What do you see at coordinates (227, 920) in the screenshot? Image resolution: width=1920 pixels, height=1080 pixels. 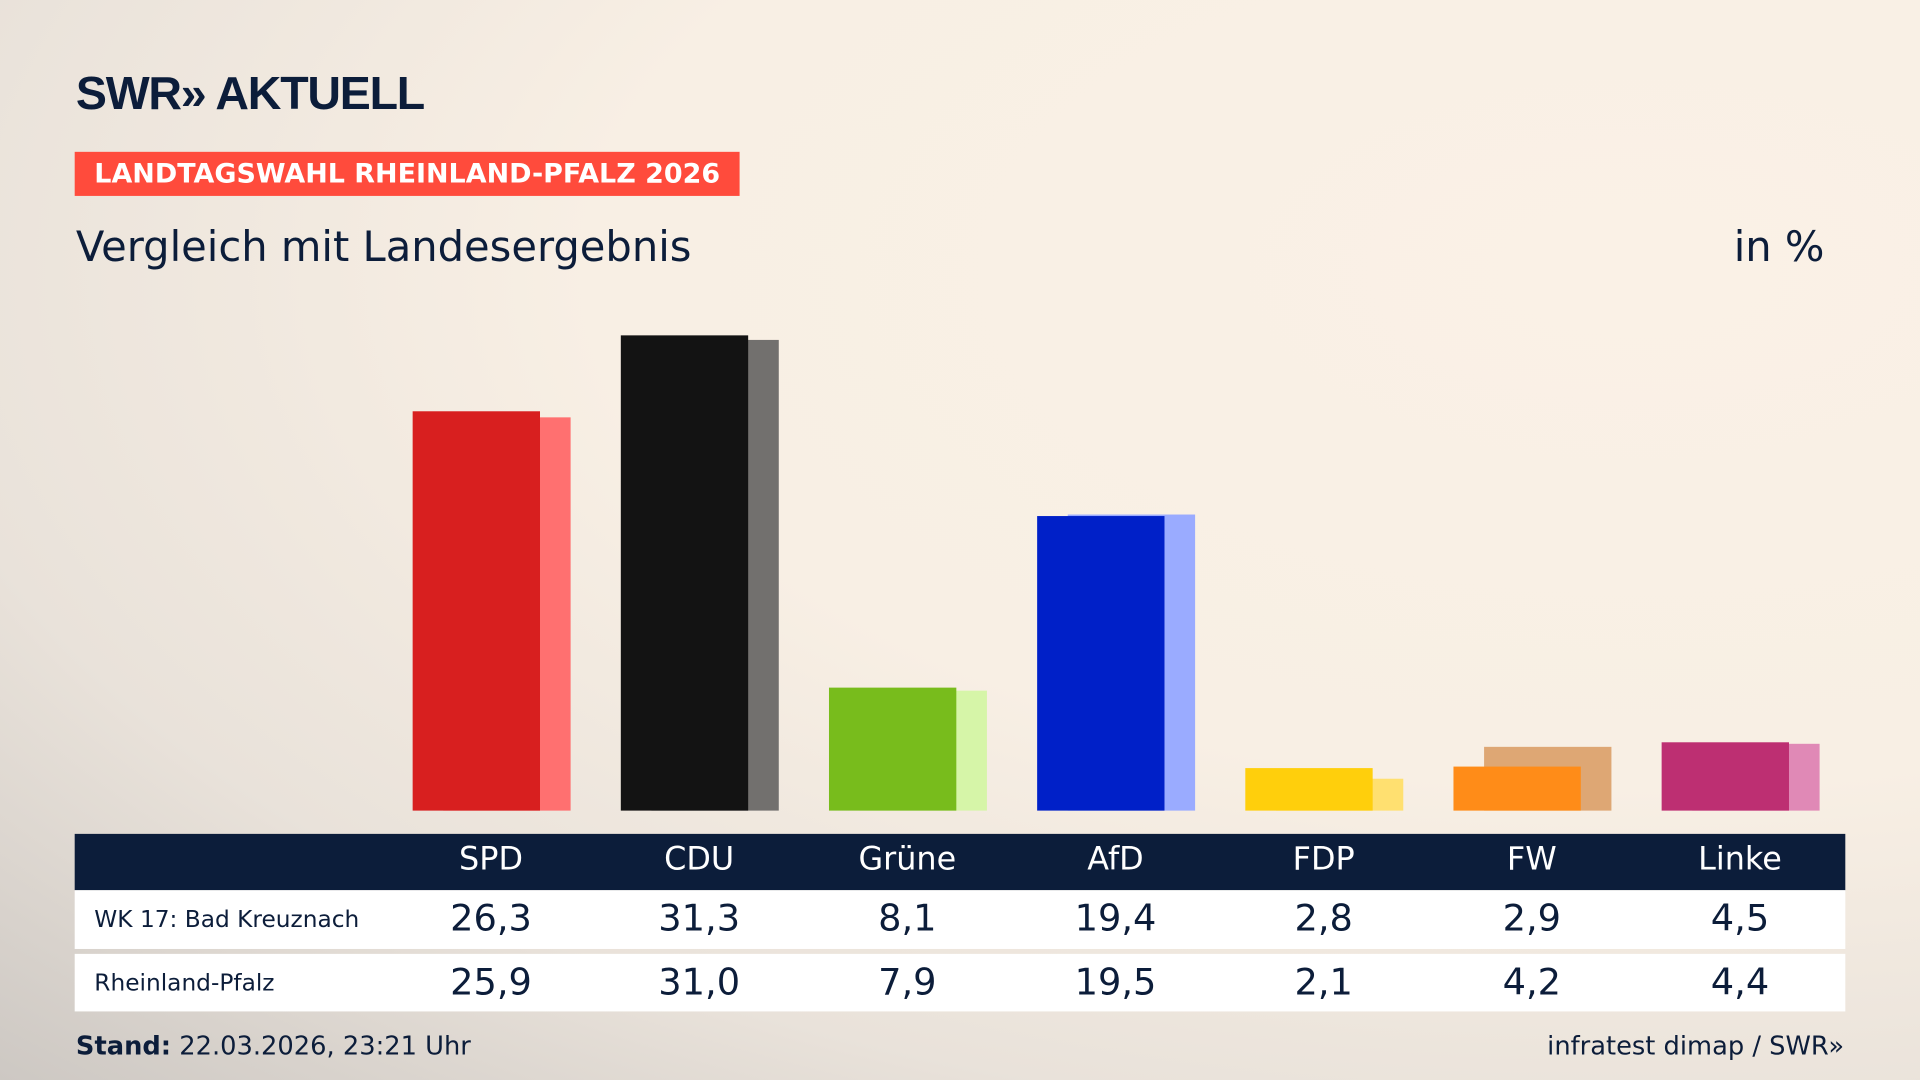 I see `row-label: WK 17: Bad Kreuznach` at bounding box center [227, 920].